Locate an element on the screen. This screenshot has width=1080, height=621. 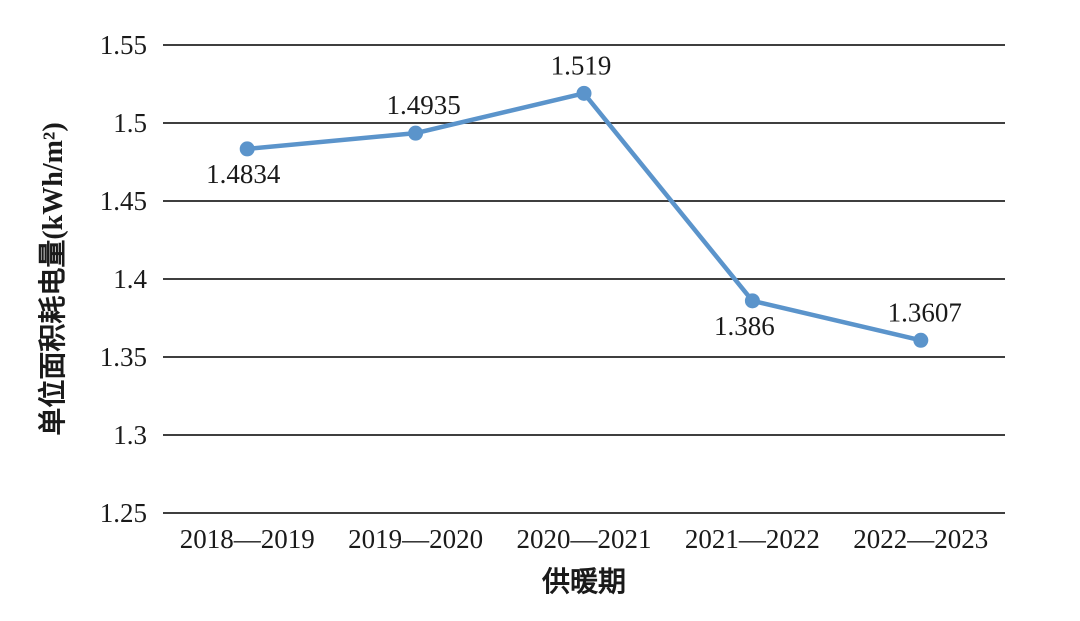
x-tick-label: 2018—2019 is located at coordinates (247, 539).